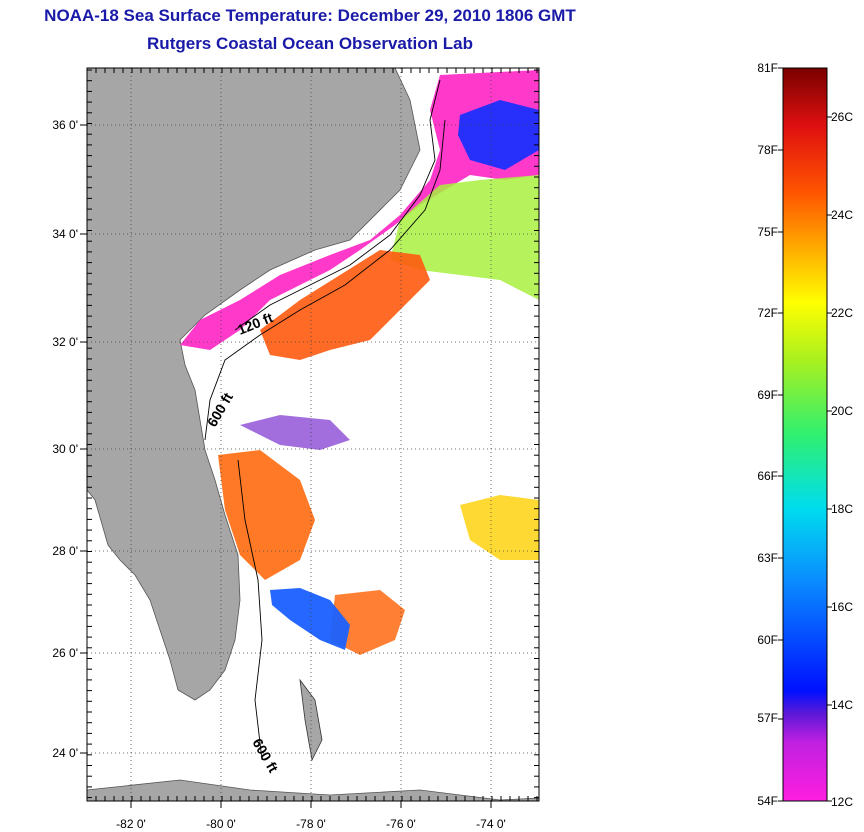 Image resolution: width=864 pixels, height=832 pixels. I want to click on map-subtitle: Rutgers Coastal Ocean Observation Lab, so click(310, 43).